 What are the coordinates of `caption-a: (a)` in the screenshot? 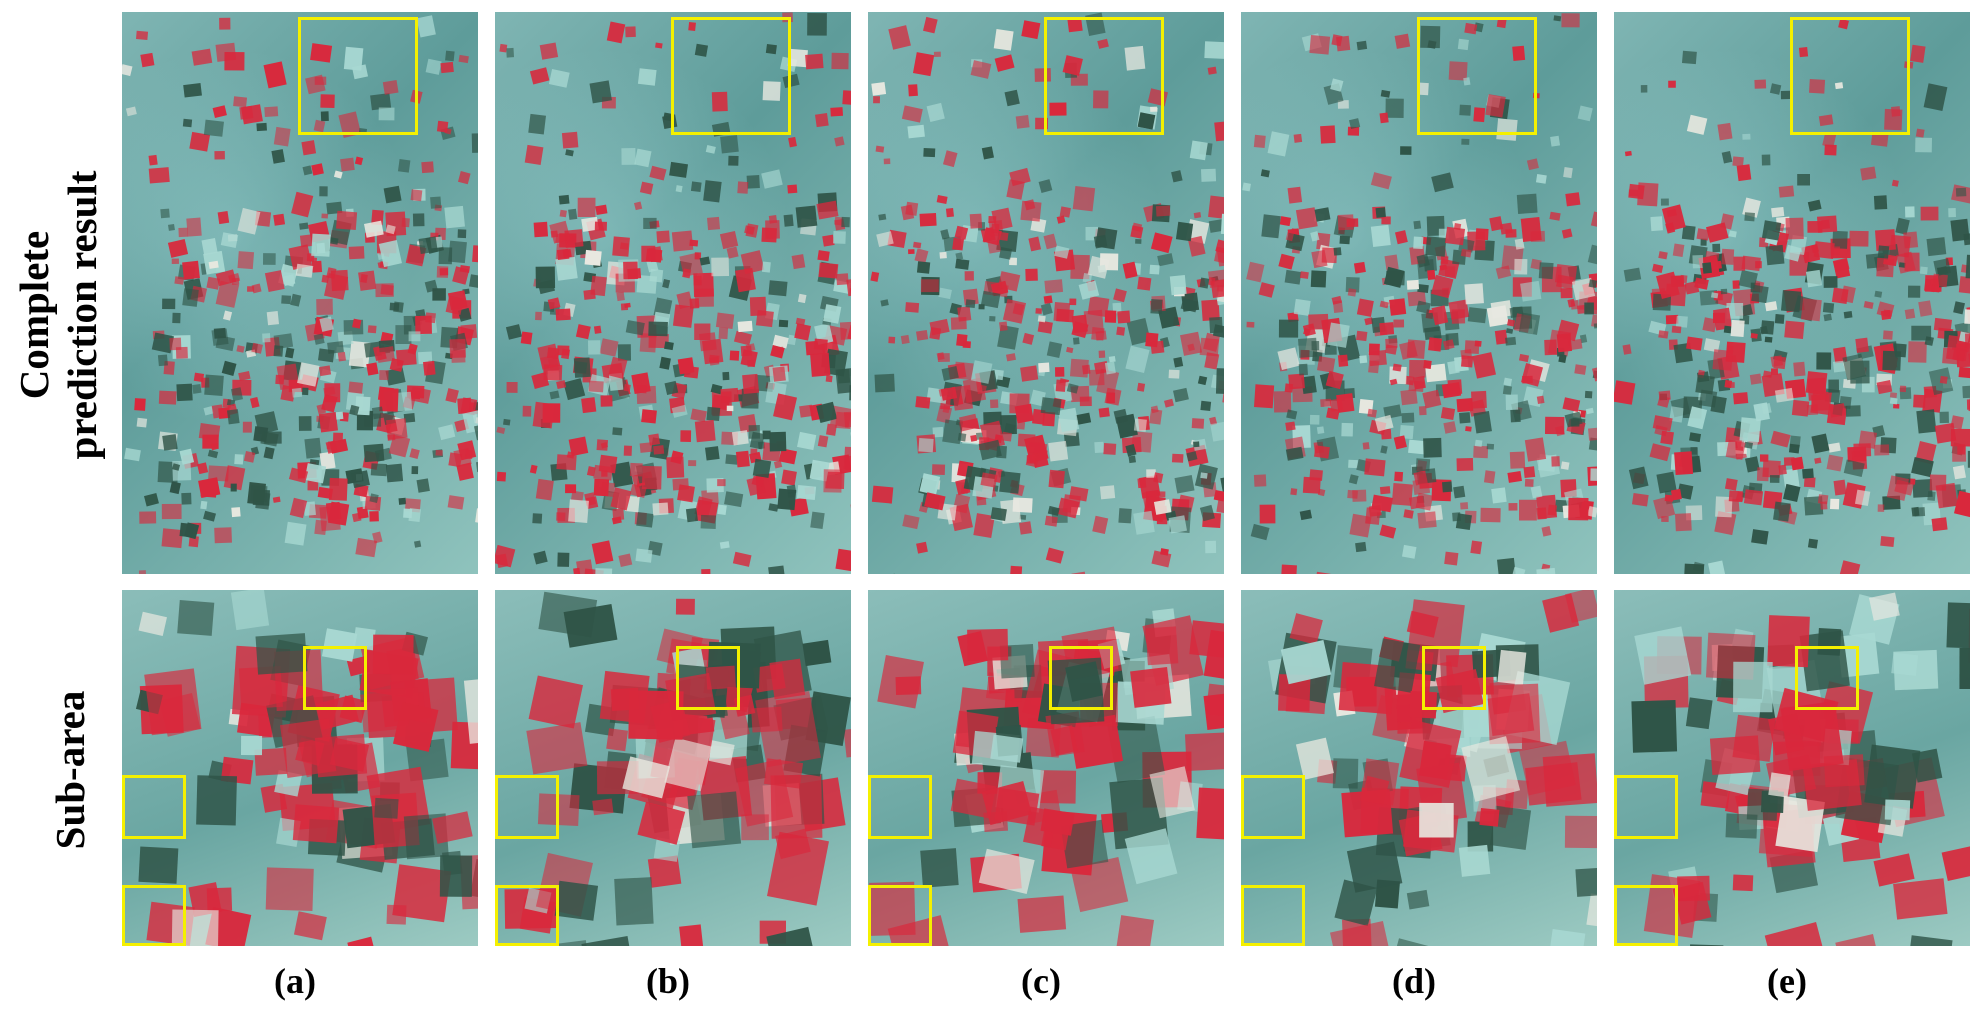 It's located at (295, 981).